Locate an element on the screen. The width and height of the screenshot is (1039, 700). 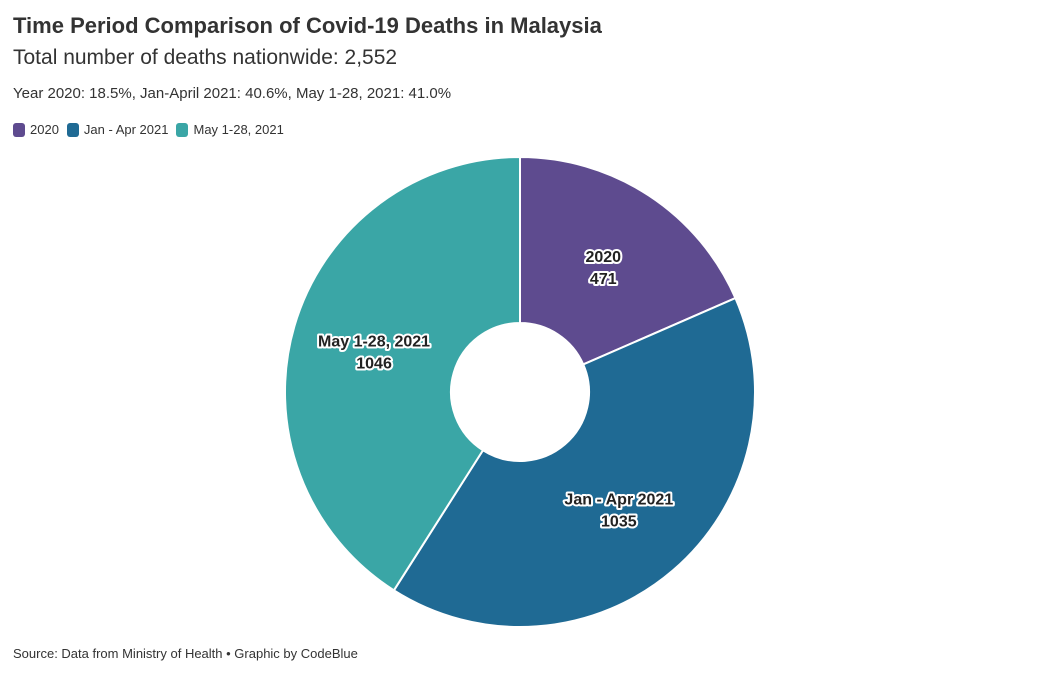
slice-category-label: Jan - Apr 2021 is located at coordinates (618, 499).